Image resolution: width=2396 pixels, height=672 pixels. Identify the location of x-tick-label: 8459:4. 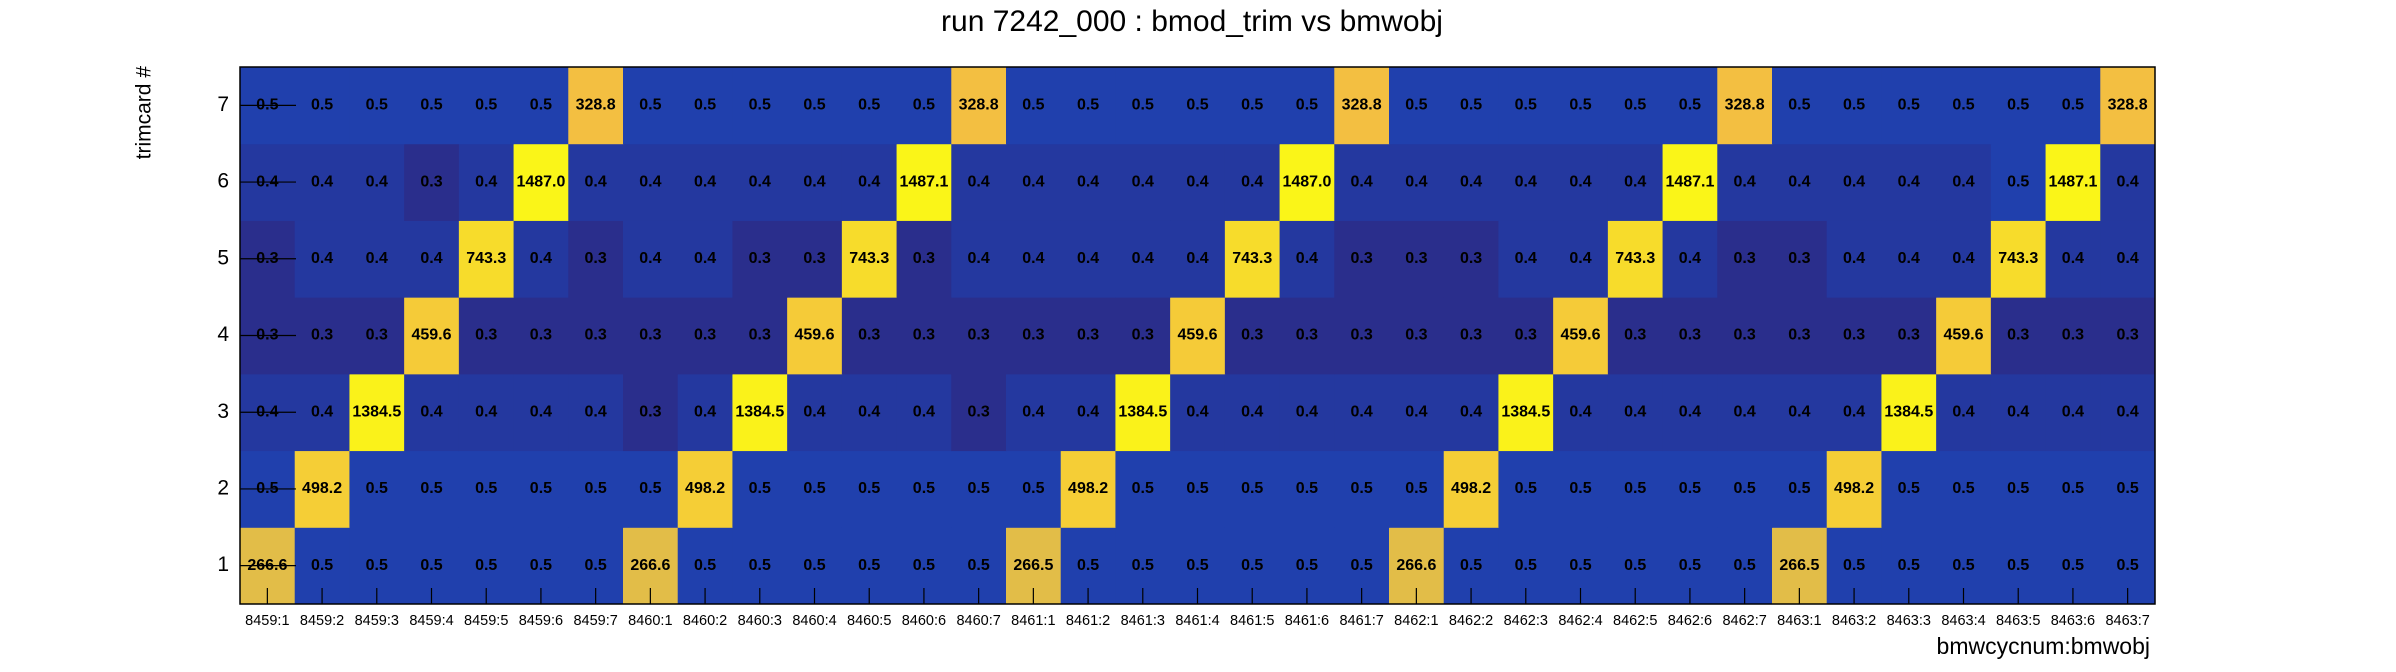
(431, 621).